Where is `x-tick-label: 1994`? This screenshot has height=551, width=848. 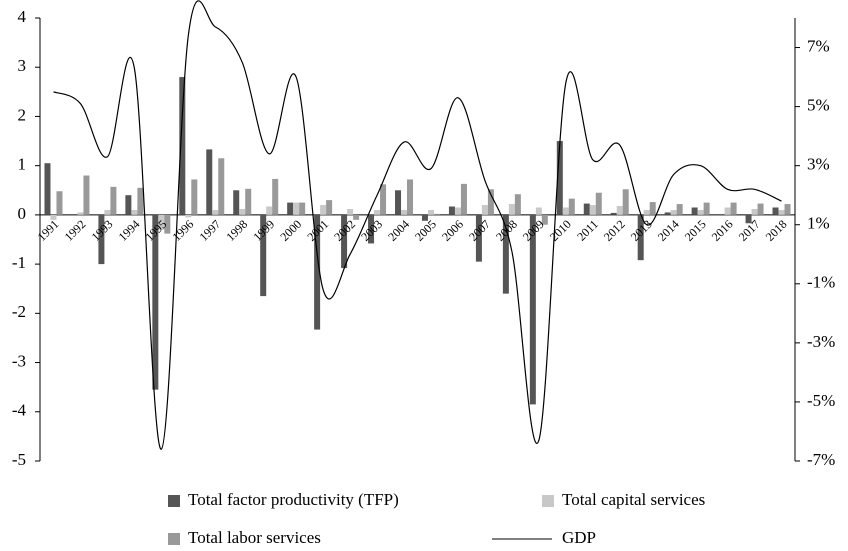
x-tick-label: 1994 is located at coordinates (129, 230).